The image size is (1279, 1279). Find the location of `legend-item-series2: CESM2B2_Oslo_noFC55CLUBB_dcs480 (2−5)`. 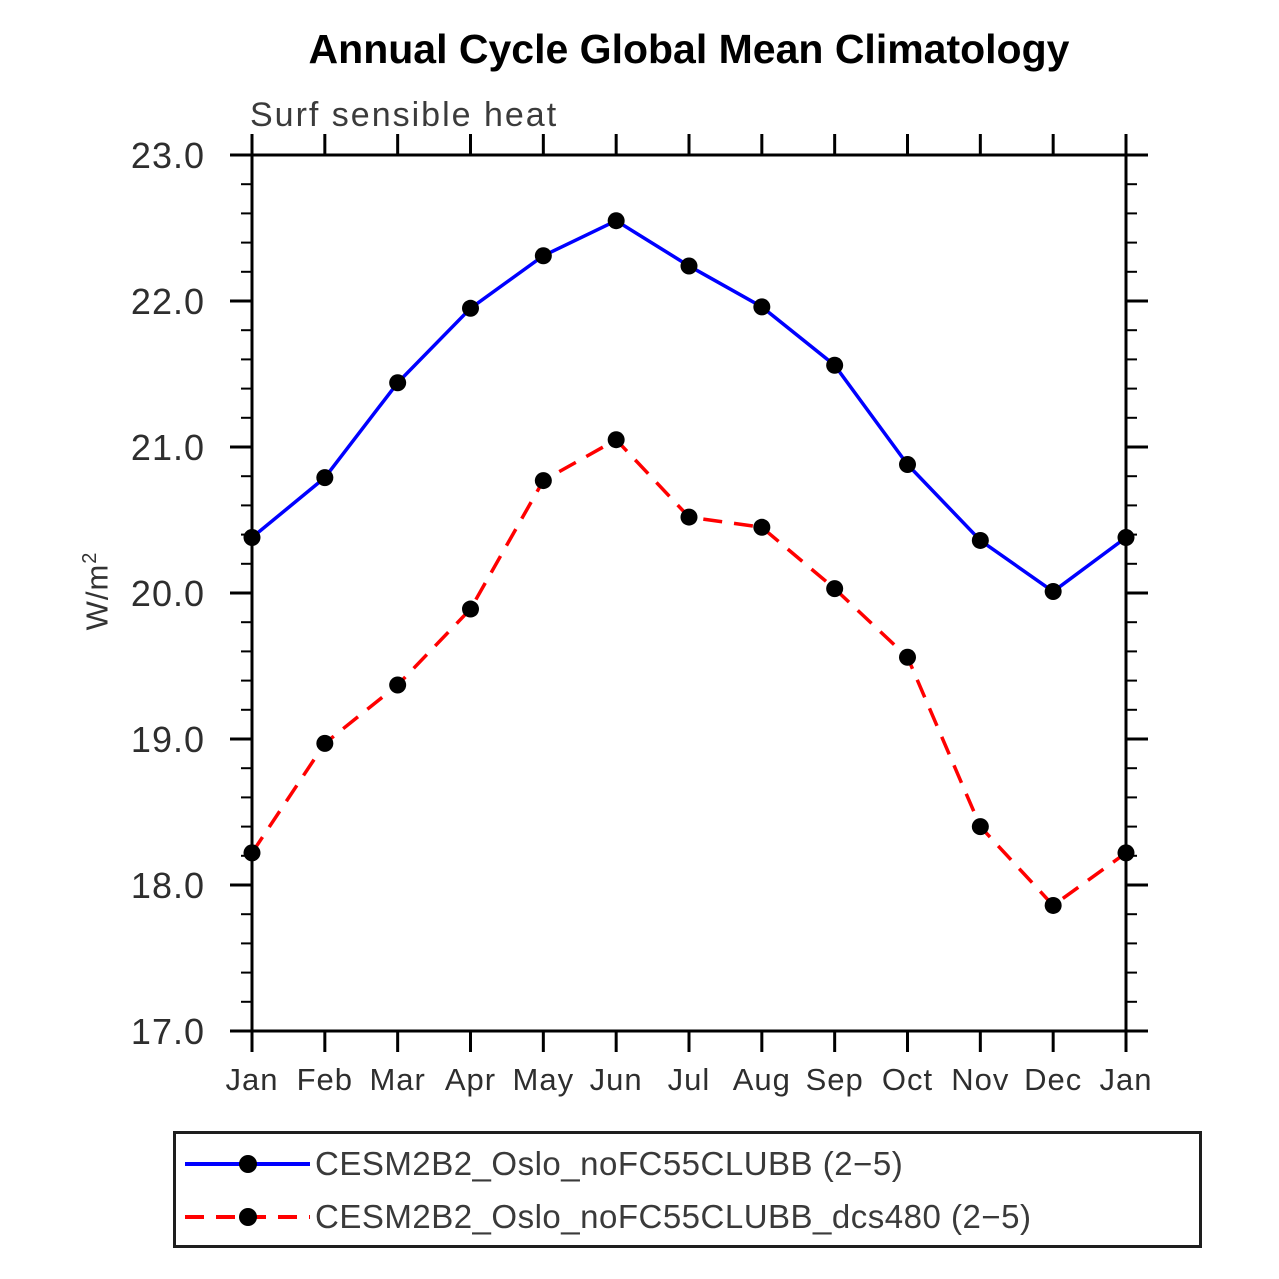

legend-item-series2: CESM2B2_Oslo_noFC55CLUBB_dcs480 (2−5) is located at coordinates (608, 1216).